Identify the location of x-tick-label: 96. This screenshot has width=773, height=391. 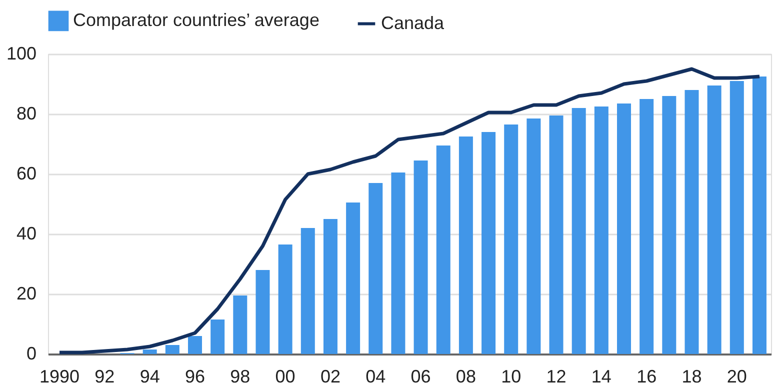
(195, 376).